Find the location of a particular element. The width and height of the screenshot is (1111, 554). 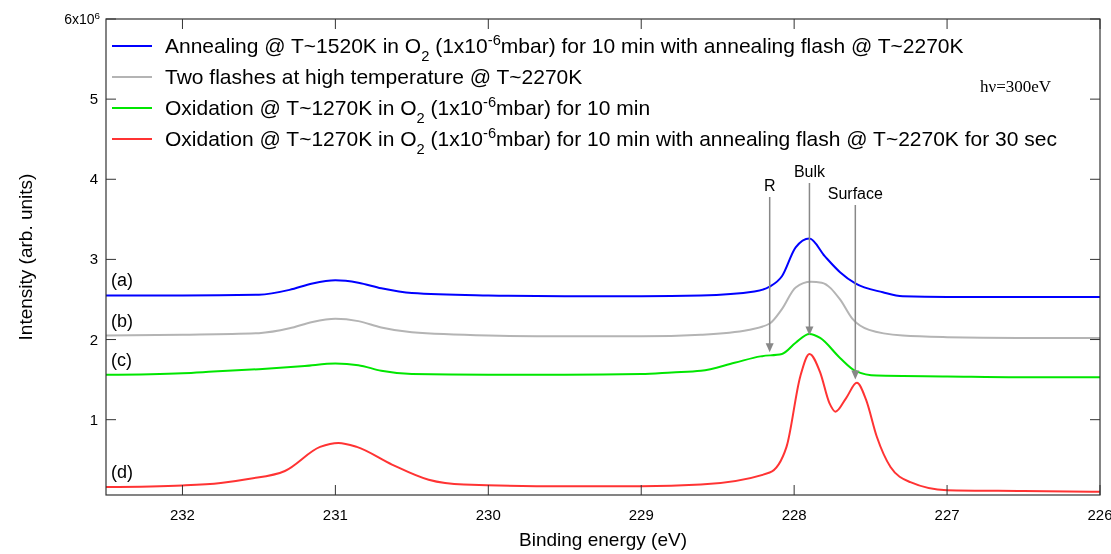

x-tick-label: 226 is located at coordinates (1099, 514).